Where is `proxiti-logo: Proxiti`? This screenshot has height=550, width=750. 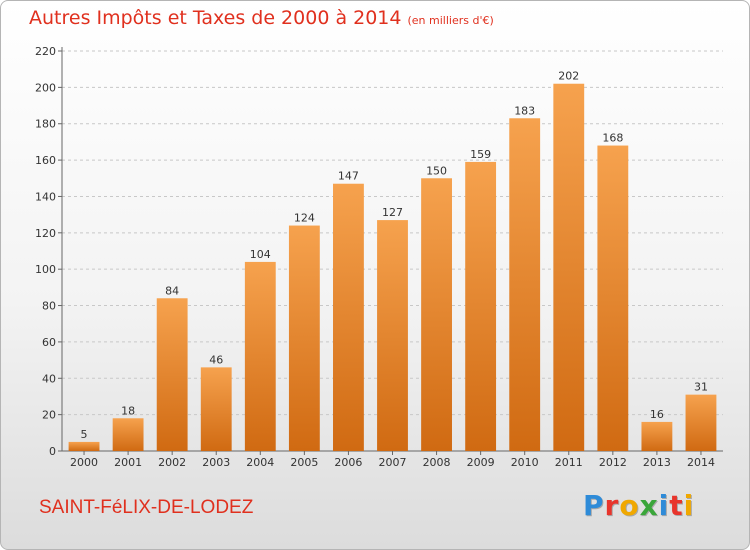
proxiti-logo: Proxiti is located at coordinates (638, 505).